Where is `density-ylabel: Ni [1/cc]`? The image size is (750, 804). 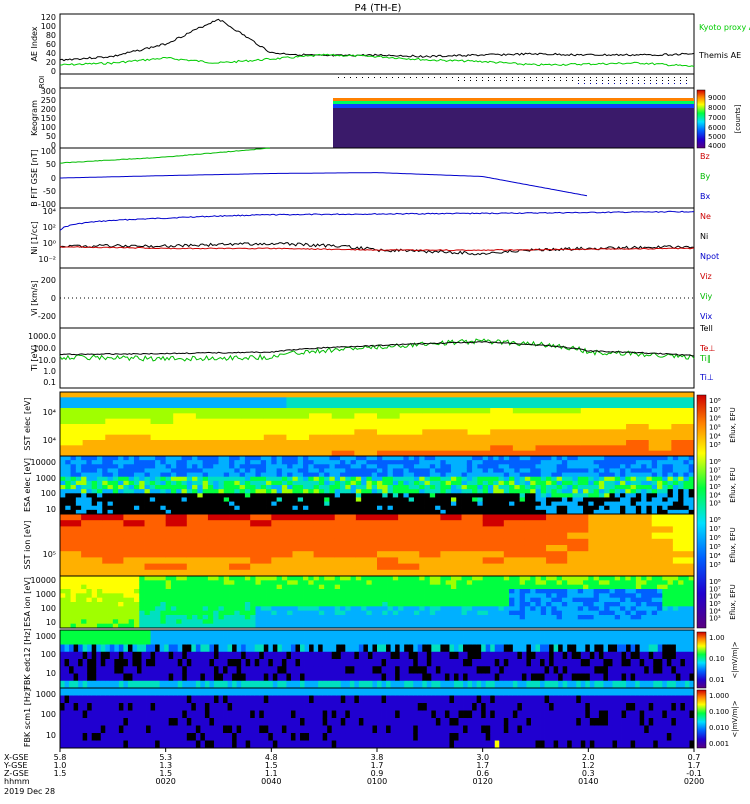 density-ylabel: Ni [1/cc] is located at coordinates (34, 238).